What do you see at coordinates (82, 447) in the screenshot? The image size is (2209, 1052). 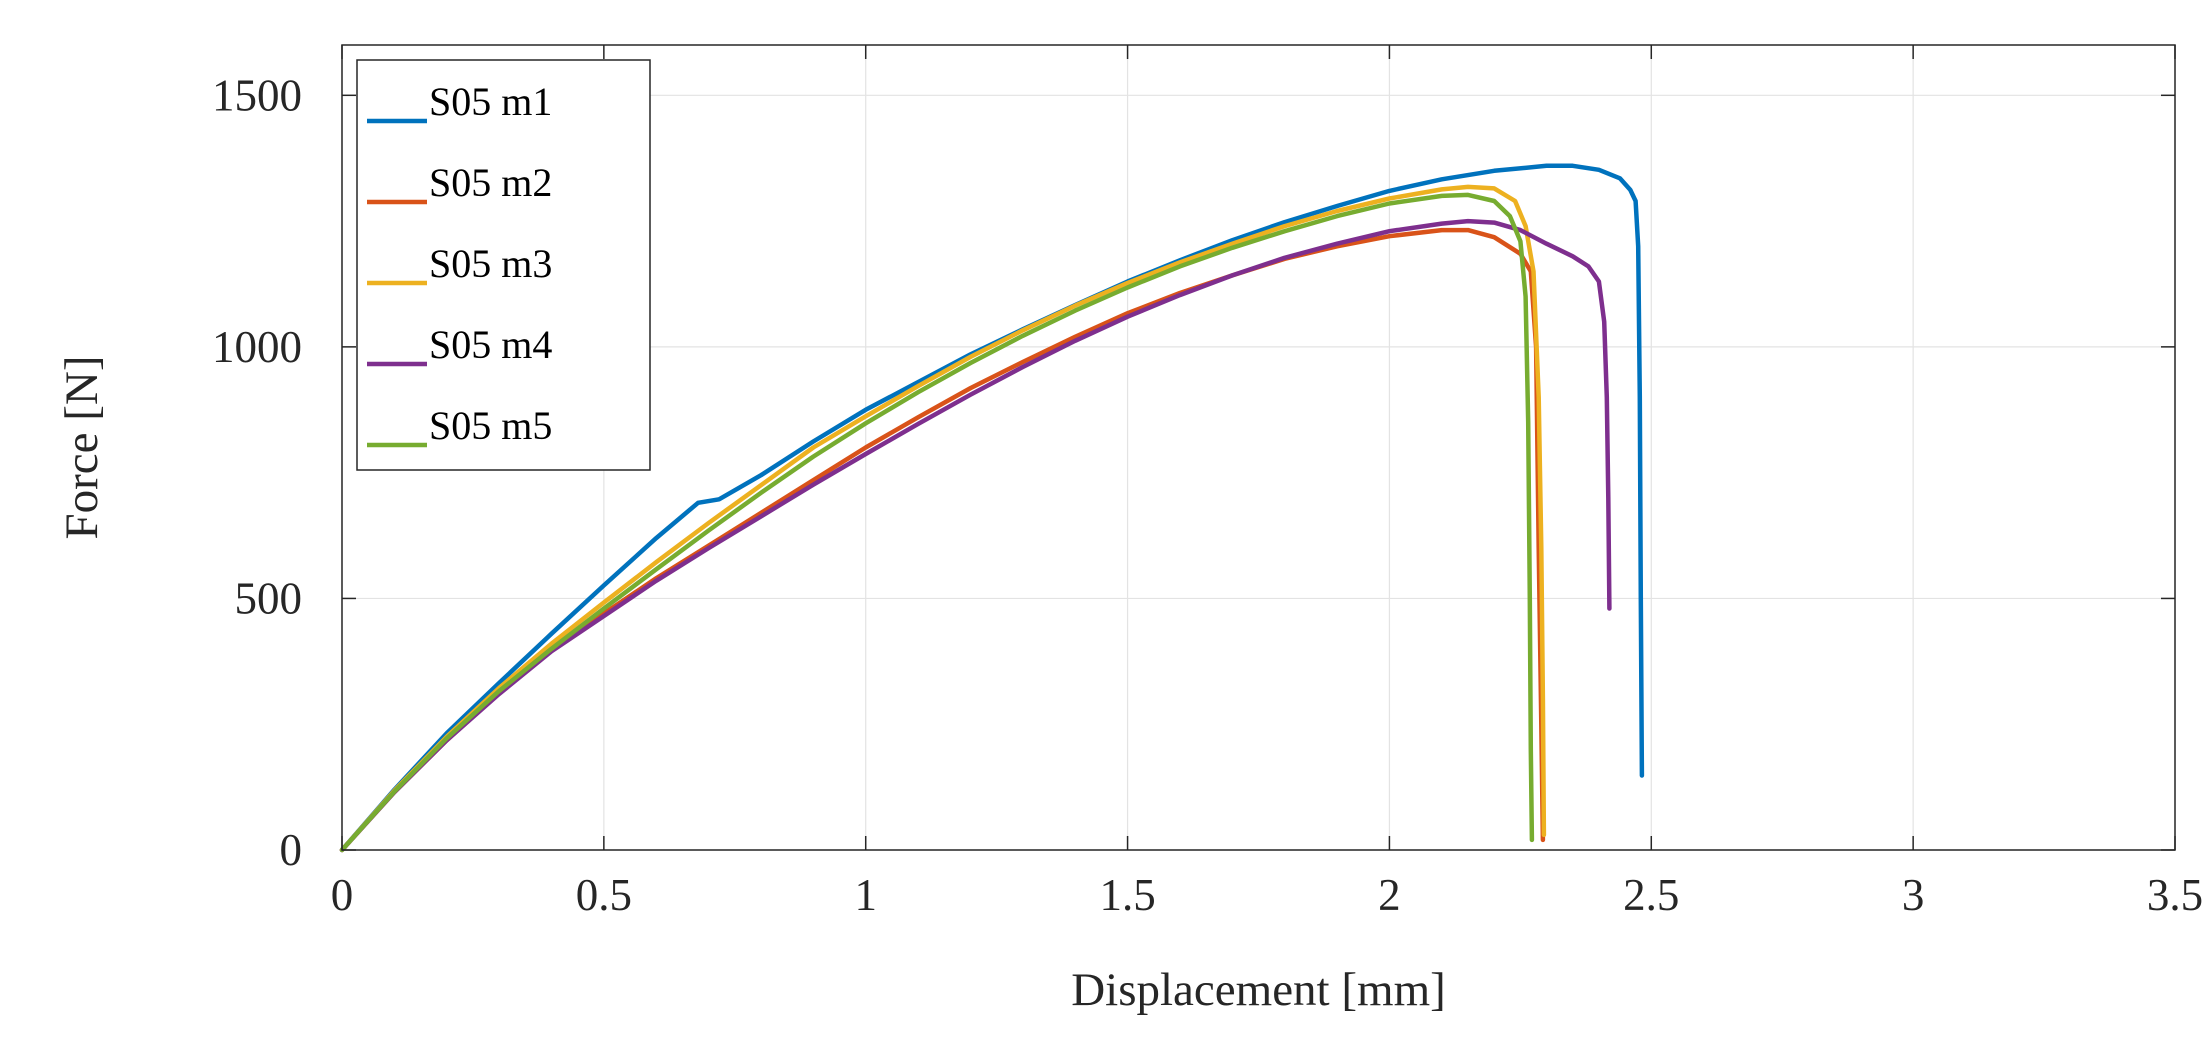 I see `y-axis-label: Force [N]` at bounding box center [82, 447].